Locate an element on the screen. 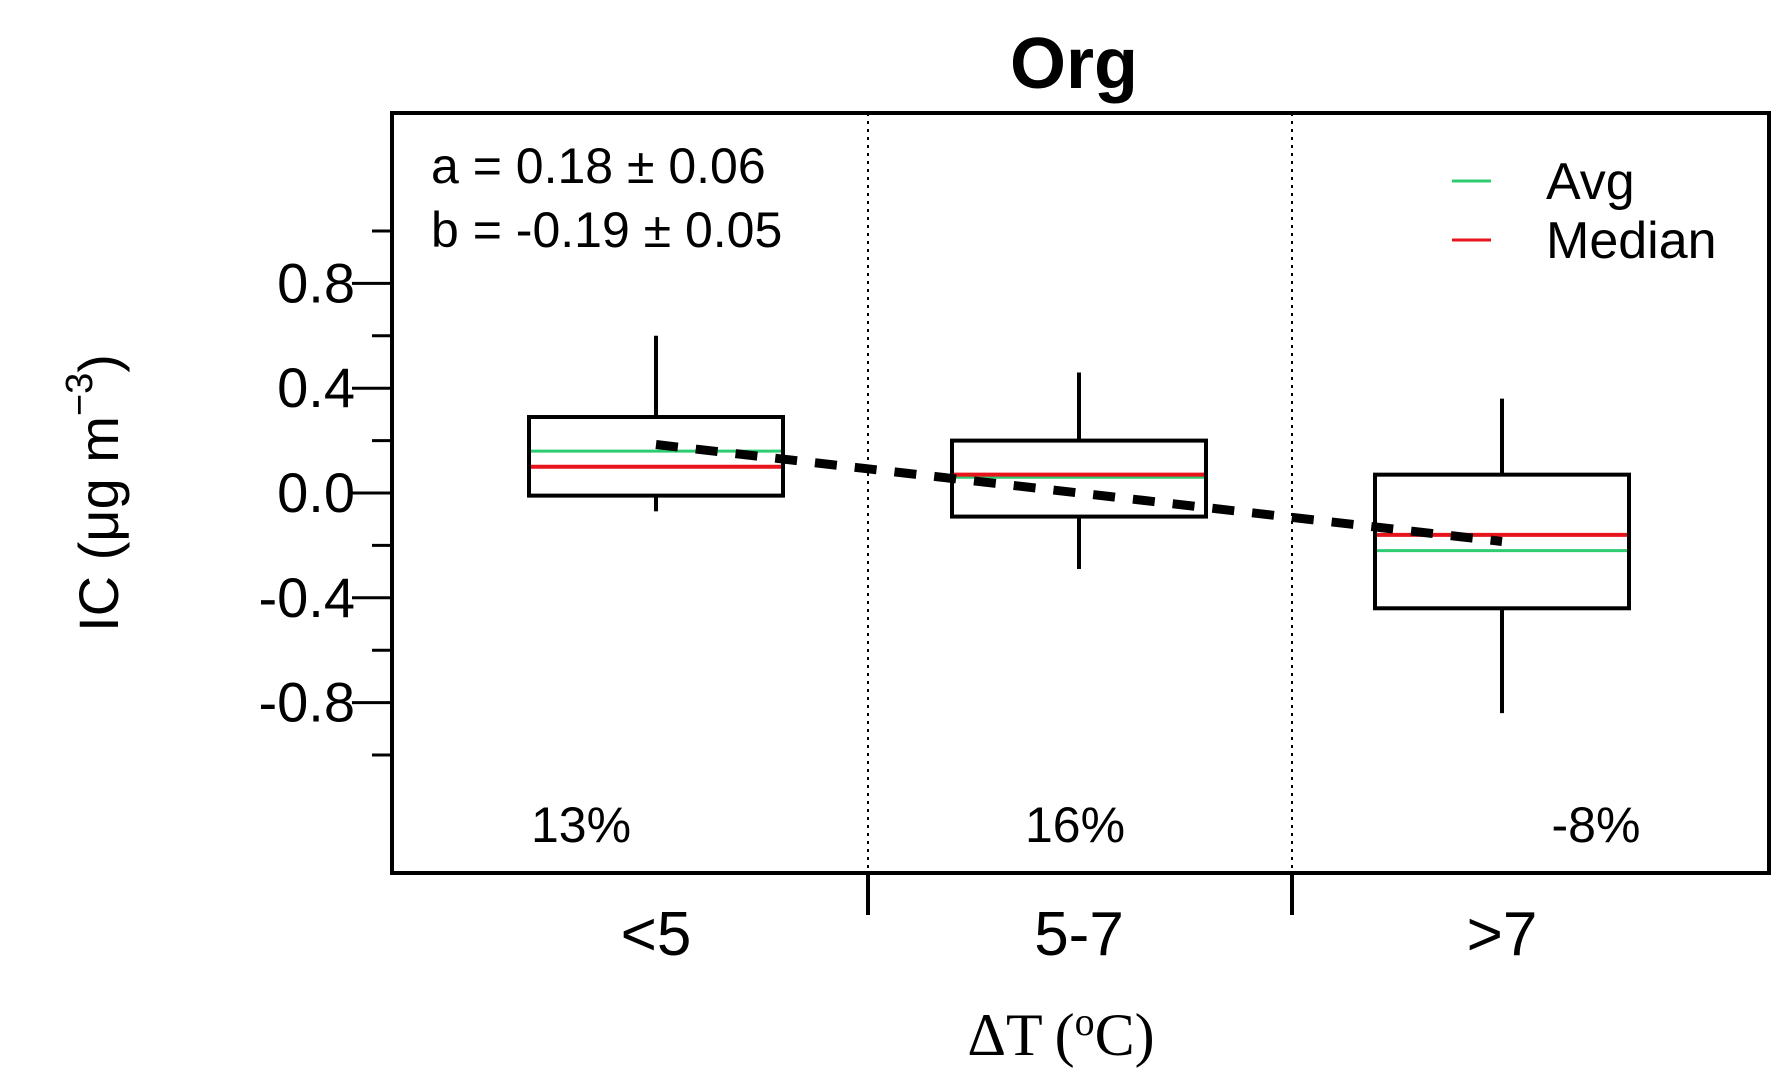  fit-dashed-line is located at coordinates (1079, 493).